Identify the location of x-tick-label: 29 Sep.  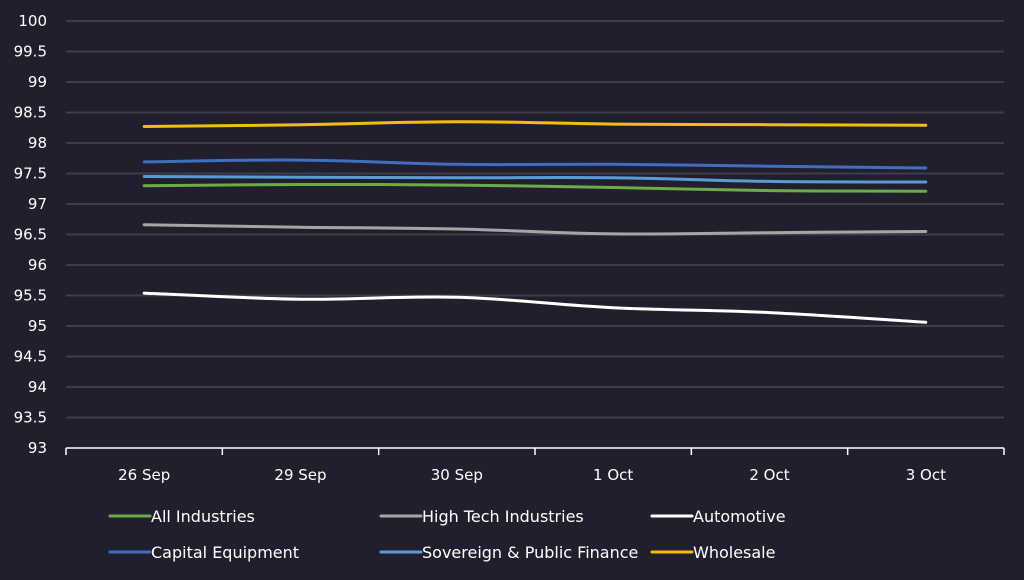
(300, 475).